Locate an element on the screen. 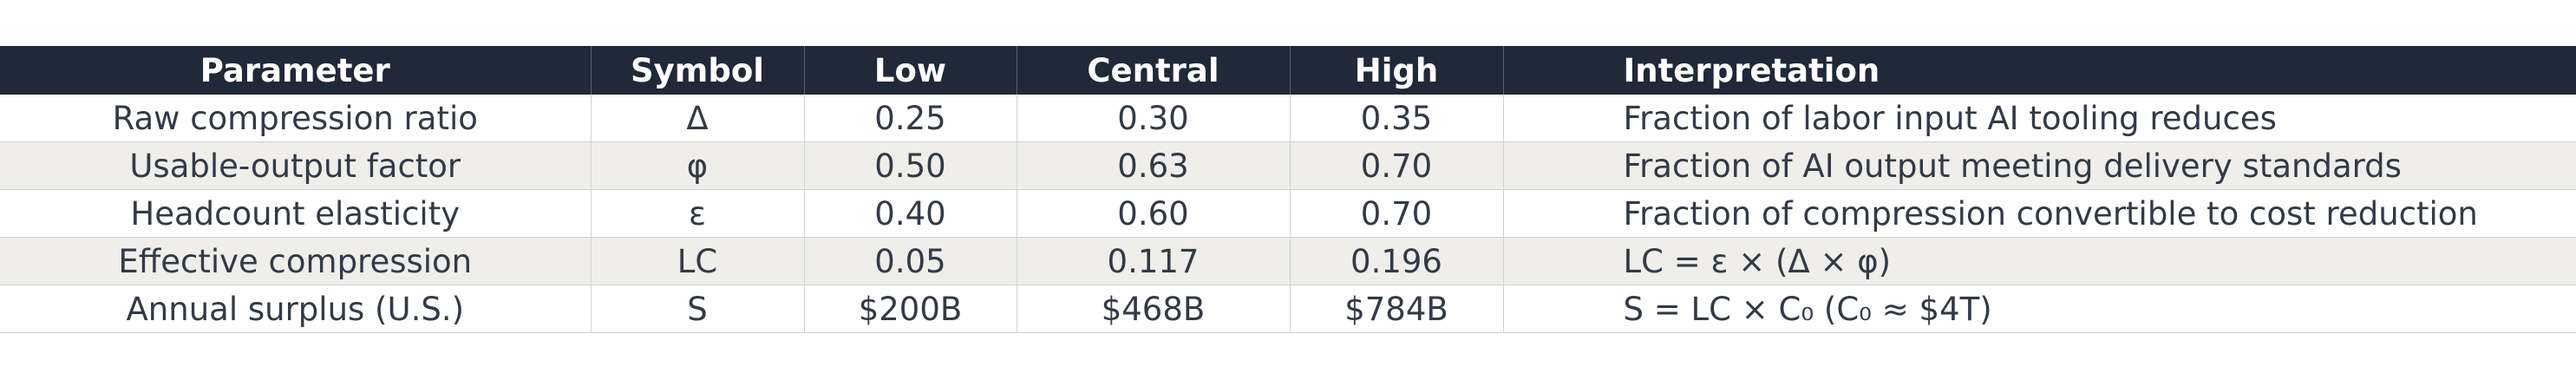  header-parameter: Parameter is located at coordinates (296, 70).